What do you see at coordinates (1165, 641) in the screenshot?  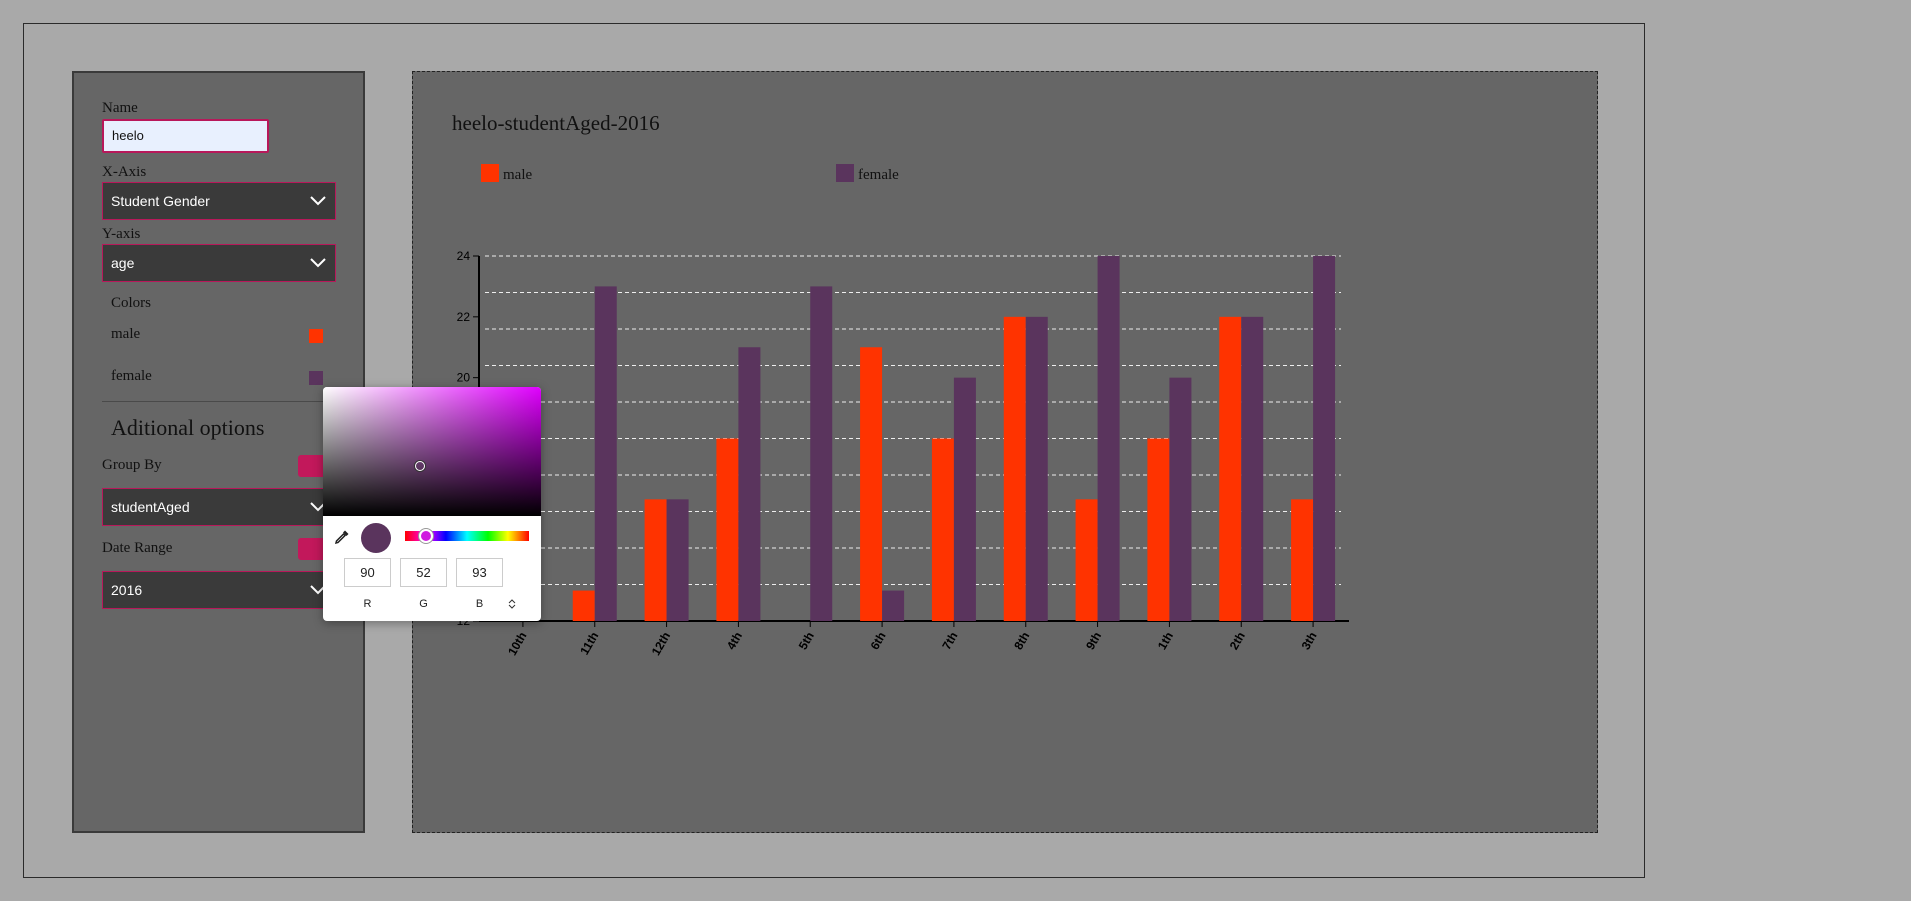 I see `x-tick-label: 1th` at bounding box center [1165, 641].